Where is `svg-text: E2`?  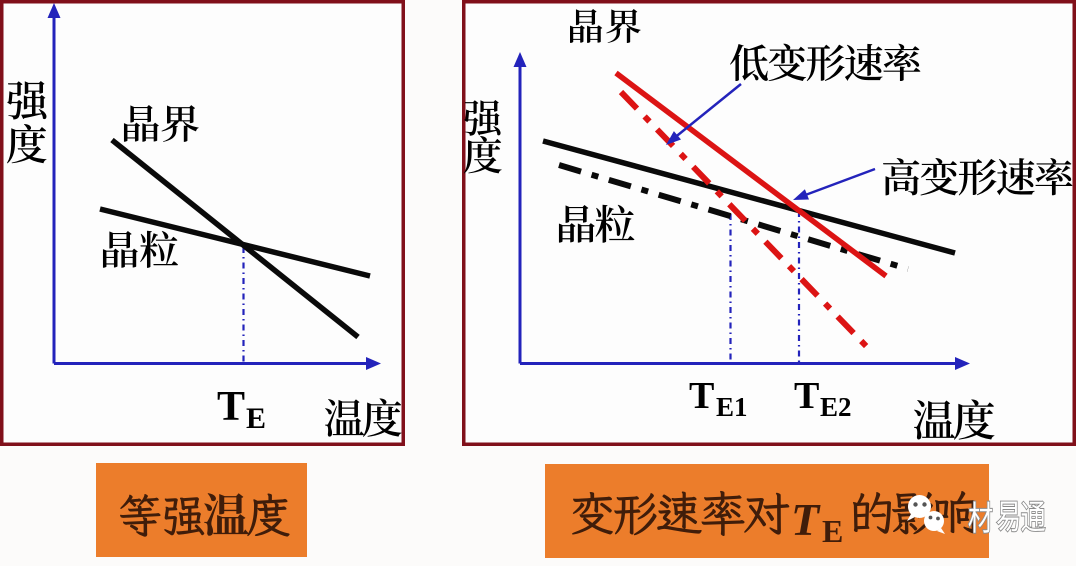 svg-text: E2 is located at coordinates (836, 407).